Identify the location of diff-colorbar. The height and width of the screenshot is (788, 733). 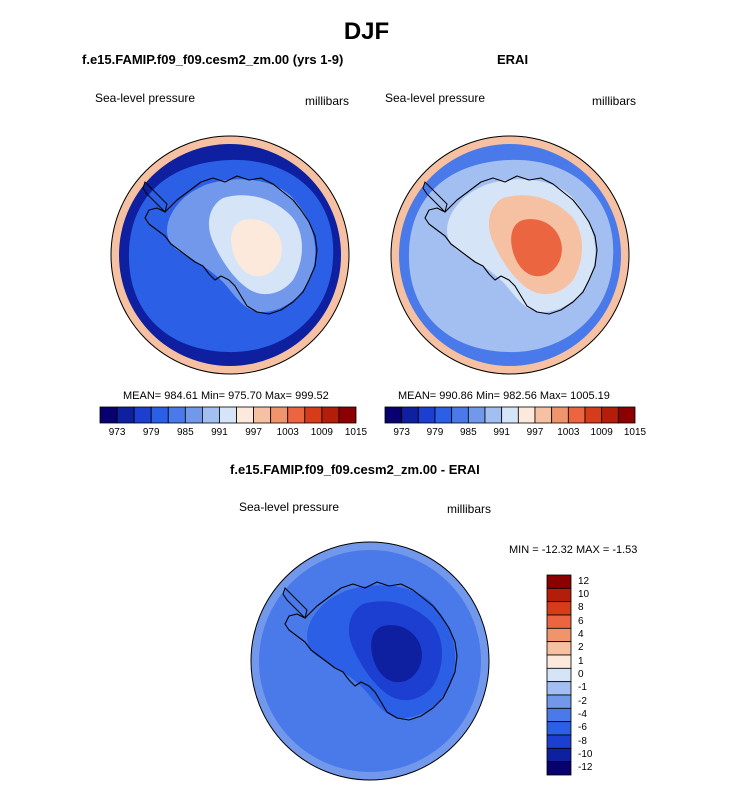
(559, 675).